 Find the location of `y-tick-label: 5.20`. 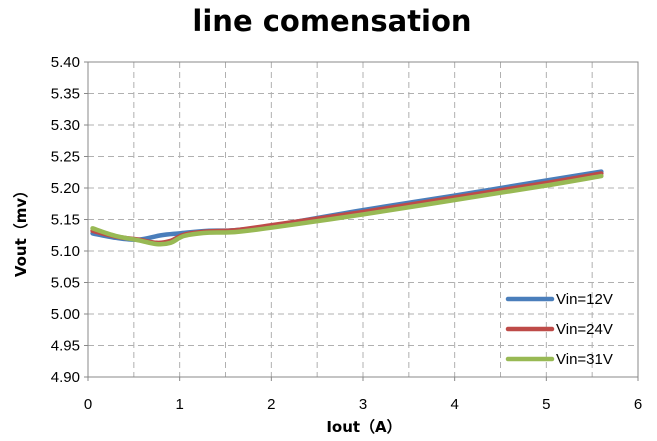

y-tick-label: 5.20 is located at coordinates (65, 188).